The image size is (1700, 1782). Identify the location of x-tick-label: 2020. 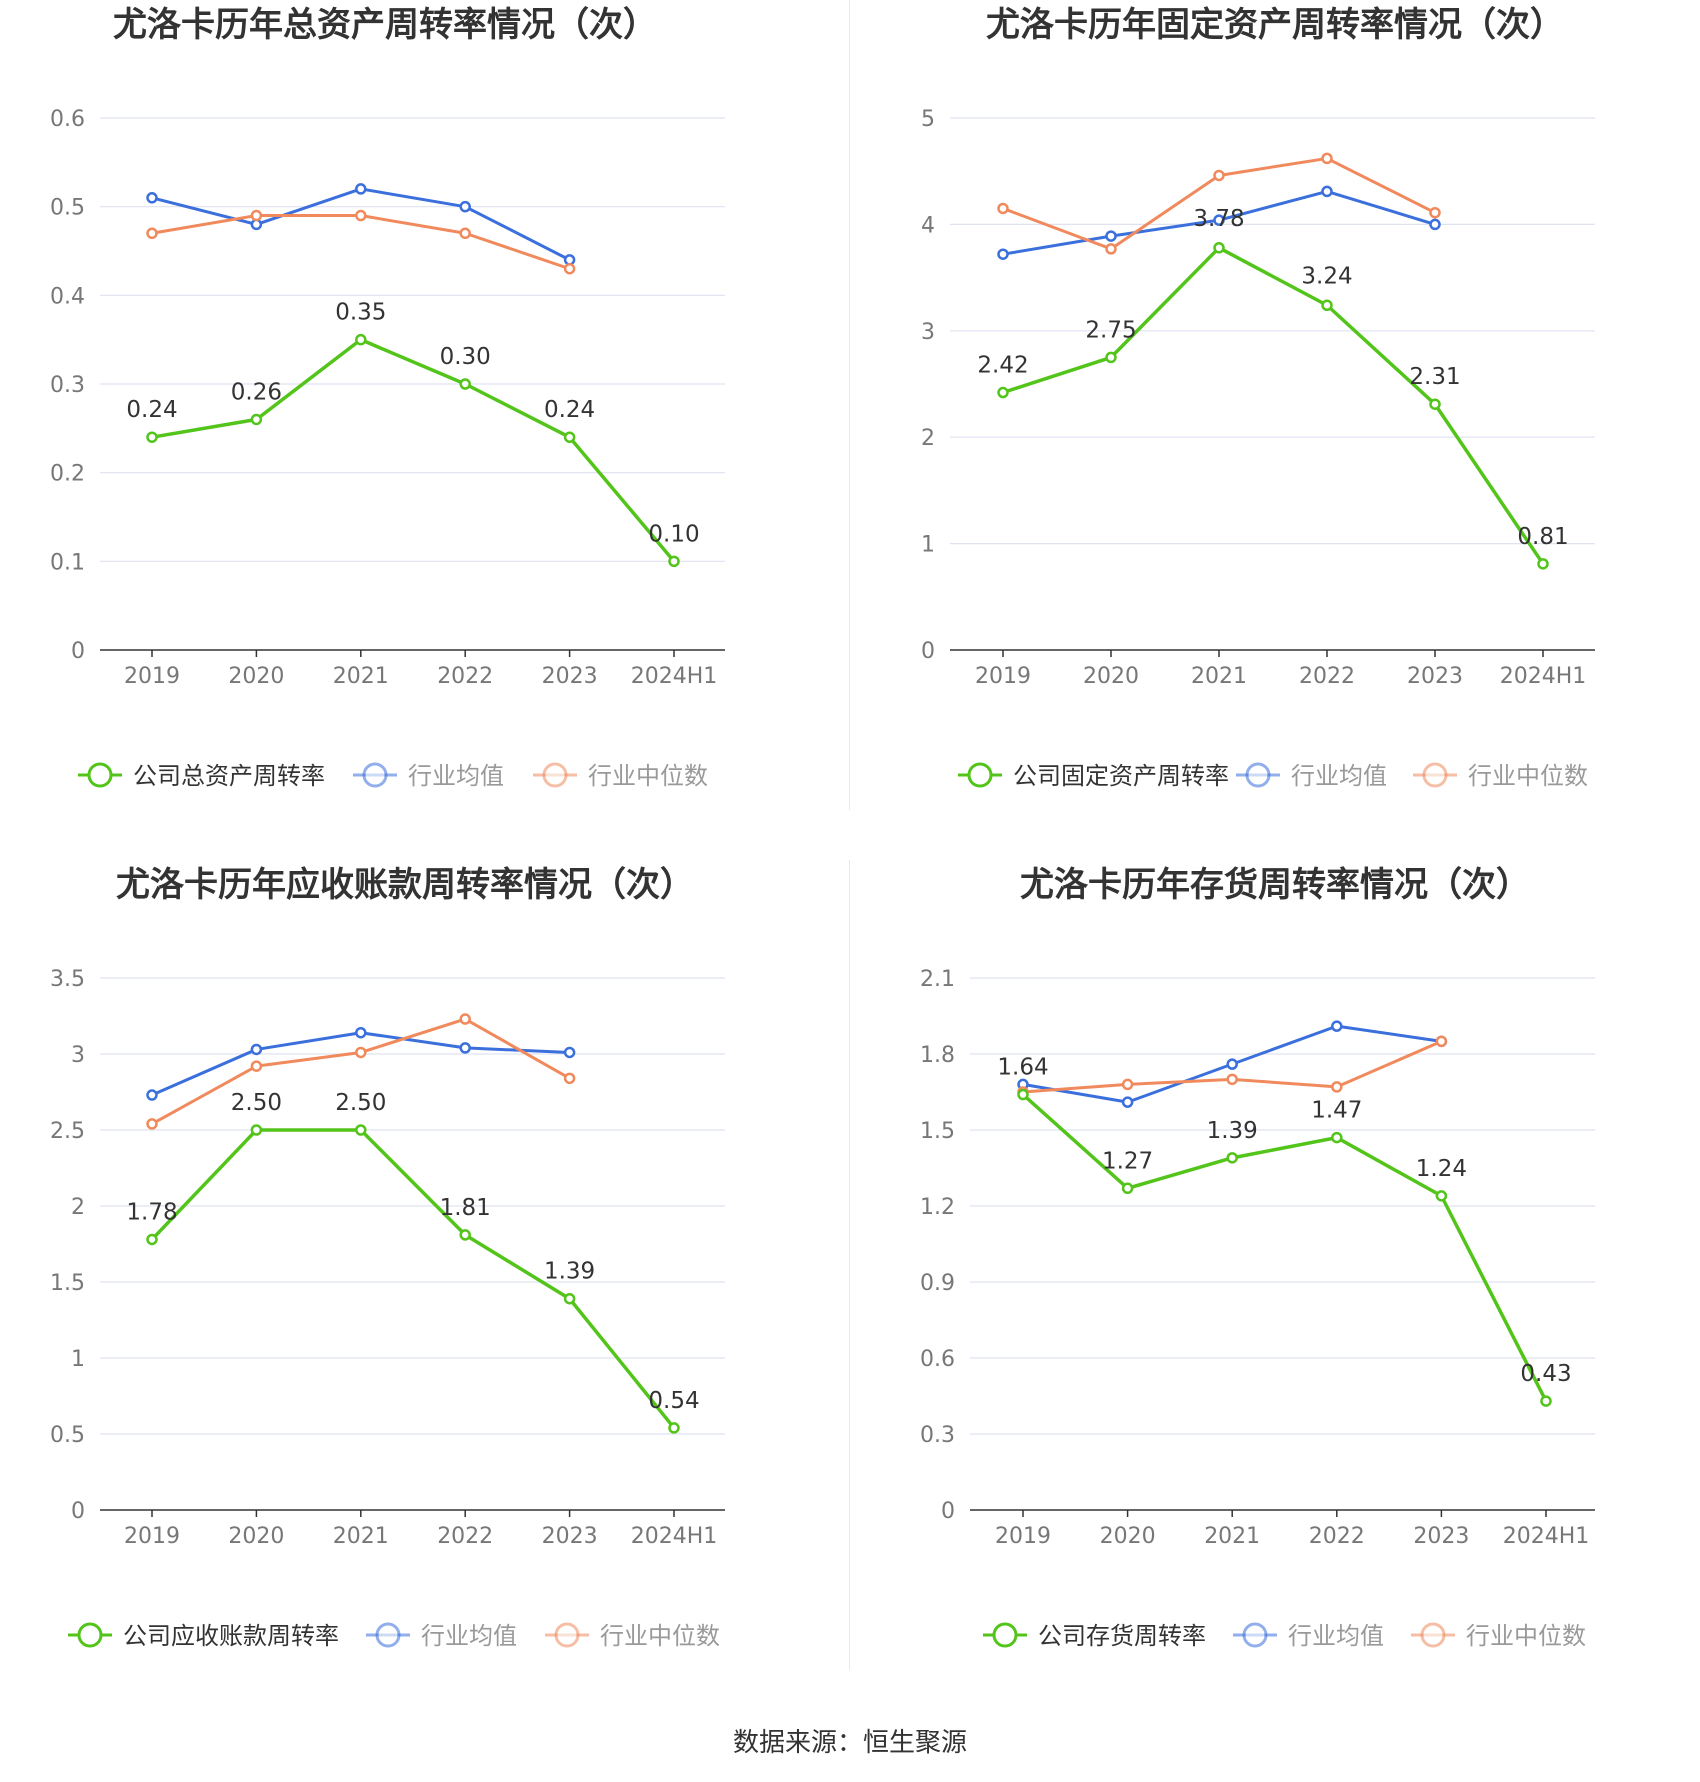
(1111, 676).